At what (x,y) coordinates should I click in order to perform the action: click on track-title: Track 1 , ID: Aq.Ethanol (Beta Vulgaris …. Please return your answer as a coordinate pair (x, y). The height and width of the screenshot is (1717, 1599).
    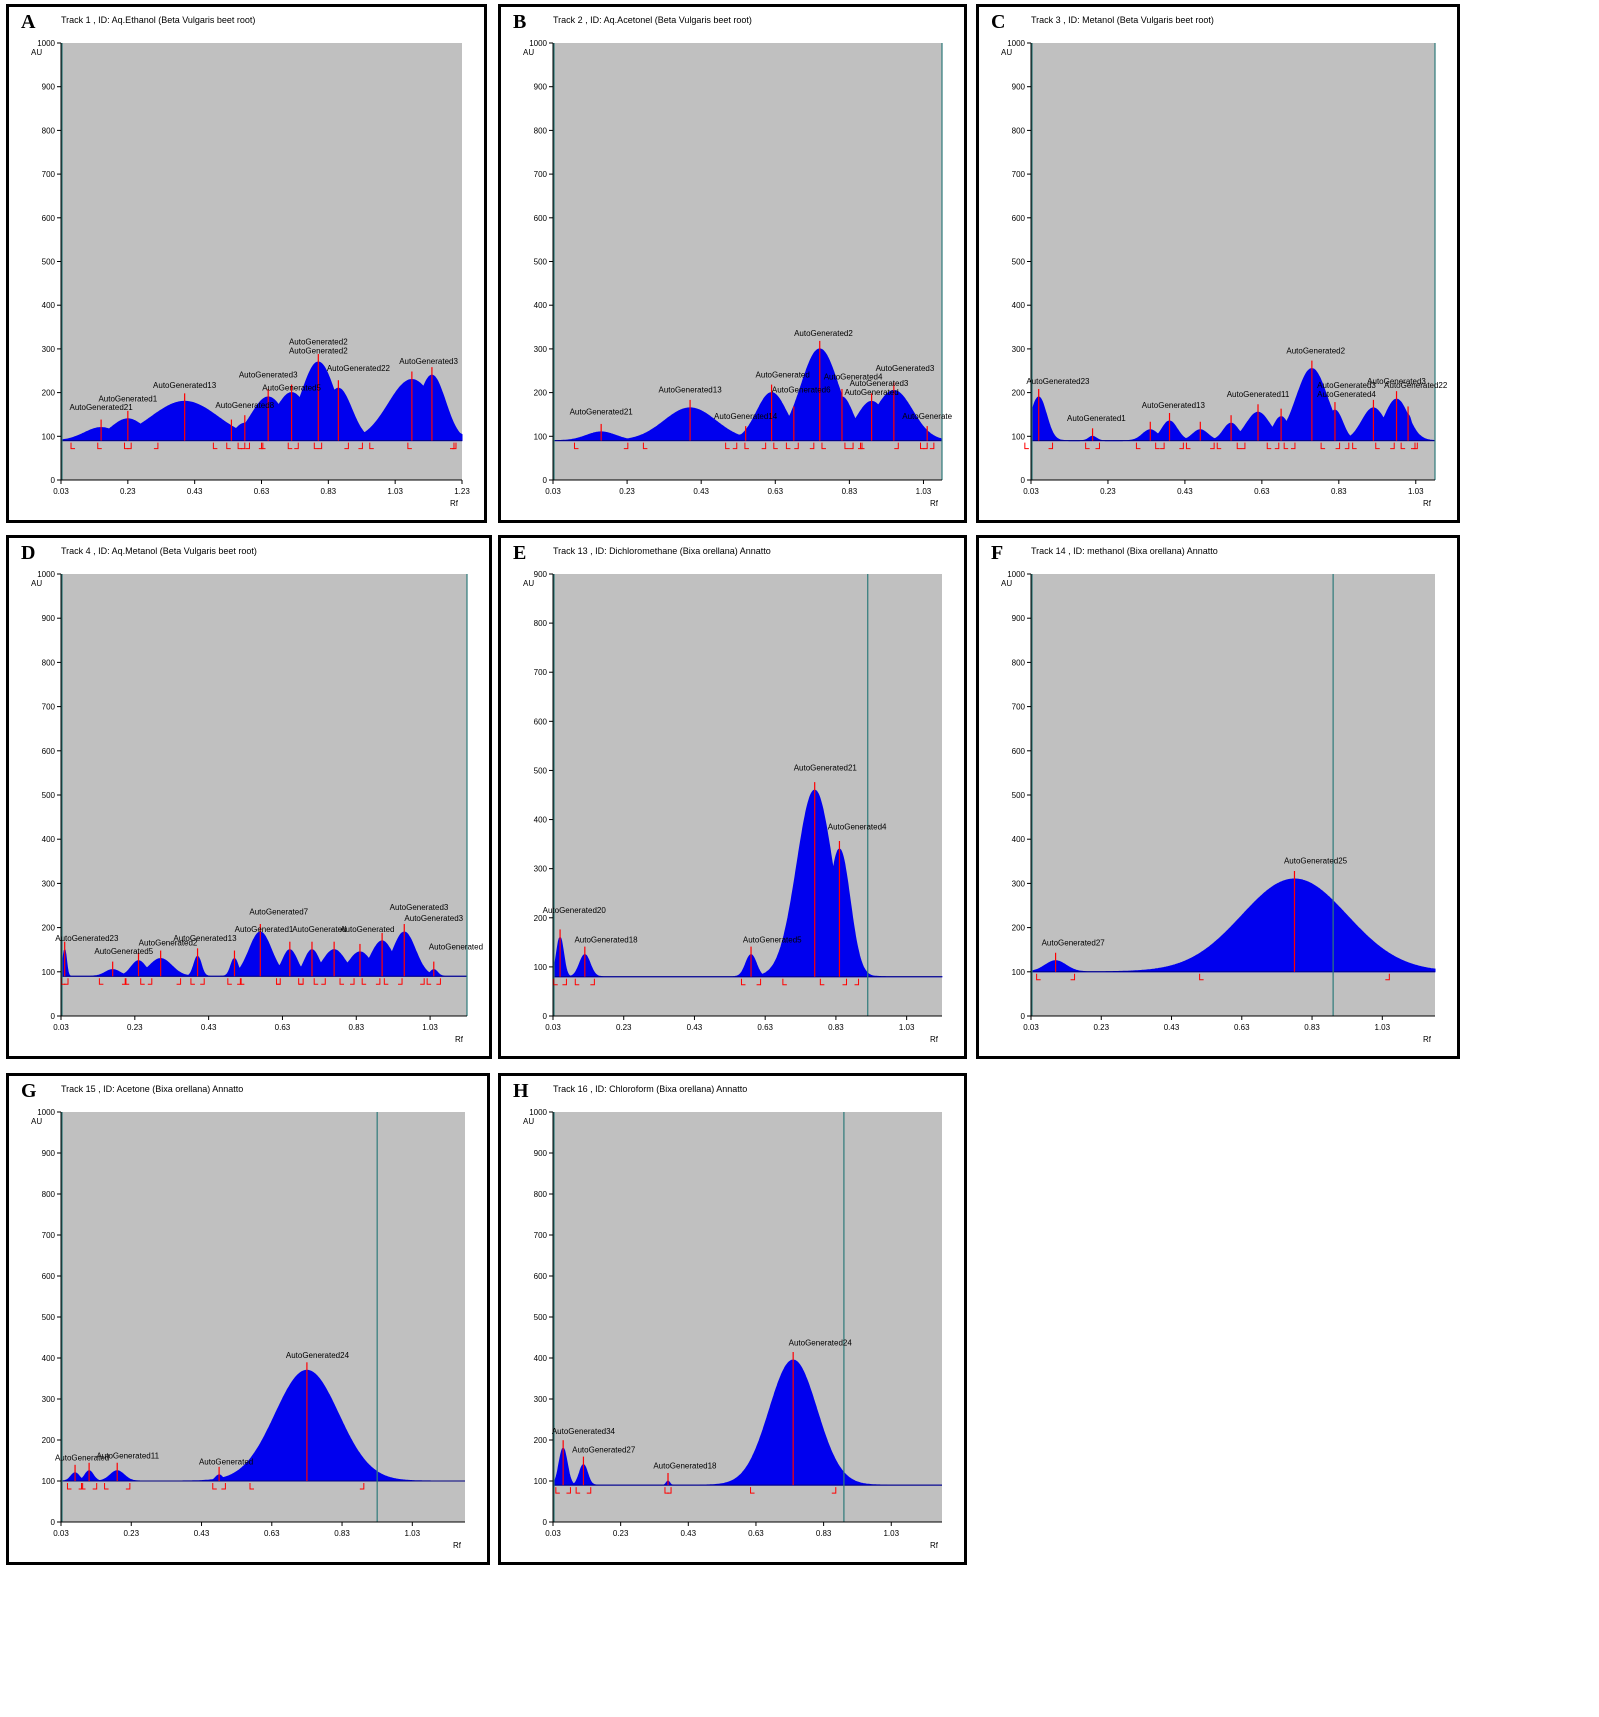
    Looking at the image, I should click on (158, 20).